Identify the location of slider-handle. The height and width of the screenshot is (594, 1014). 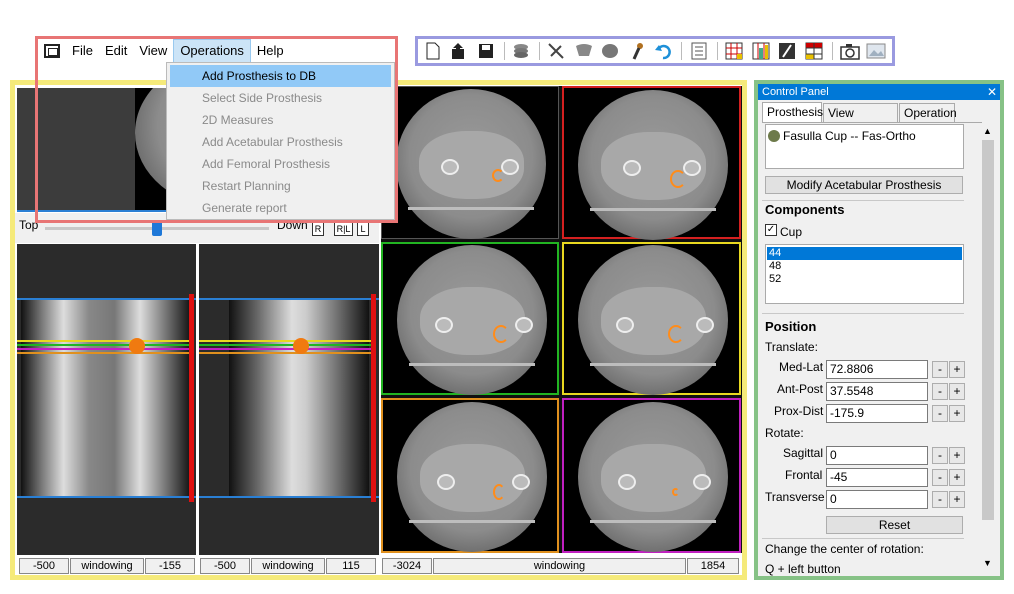
(157, 228).